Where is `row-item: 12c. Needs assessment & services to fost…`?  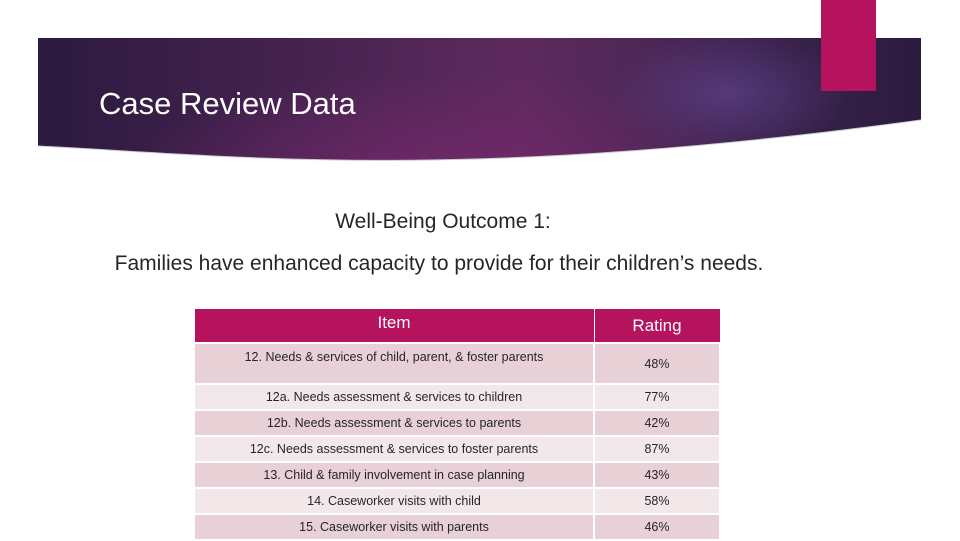 row-item: 12c. Needs assessment & services to fost… is located at coordinates (394, 449).